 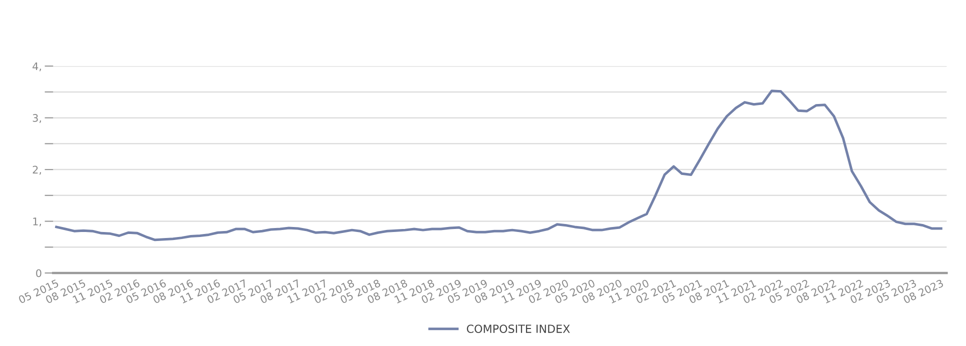 What do you see at coordinates (36, 67) in the screenshot?
I see `y-tick-label: 4,` at bounding box center [36, 67].